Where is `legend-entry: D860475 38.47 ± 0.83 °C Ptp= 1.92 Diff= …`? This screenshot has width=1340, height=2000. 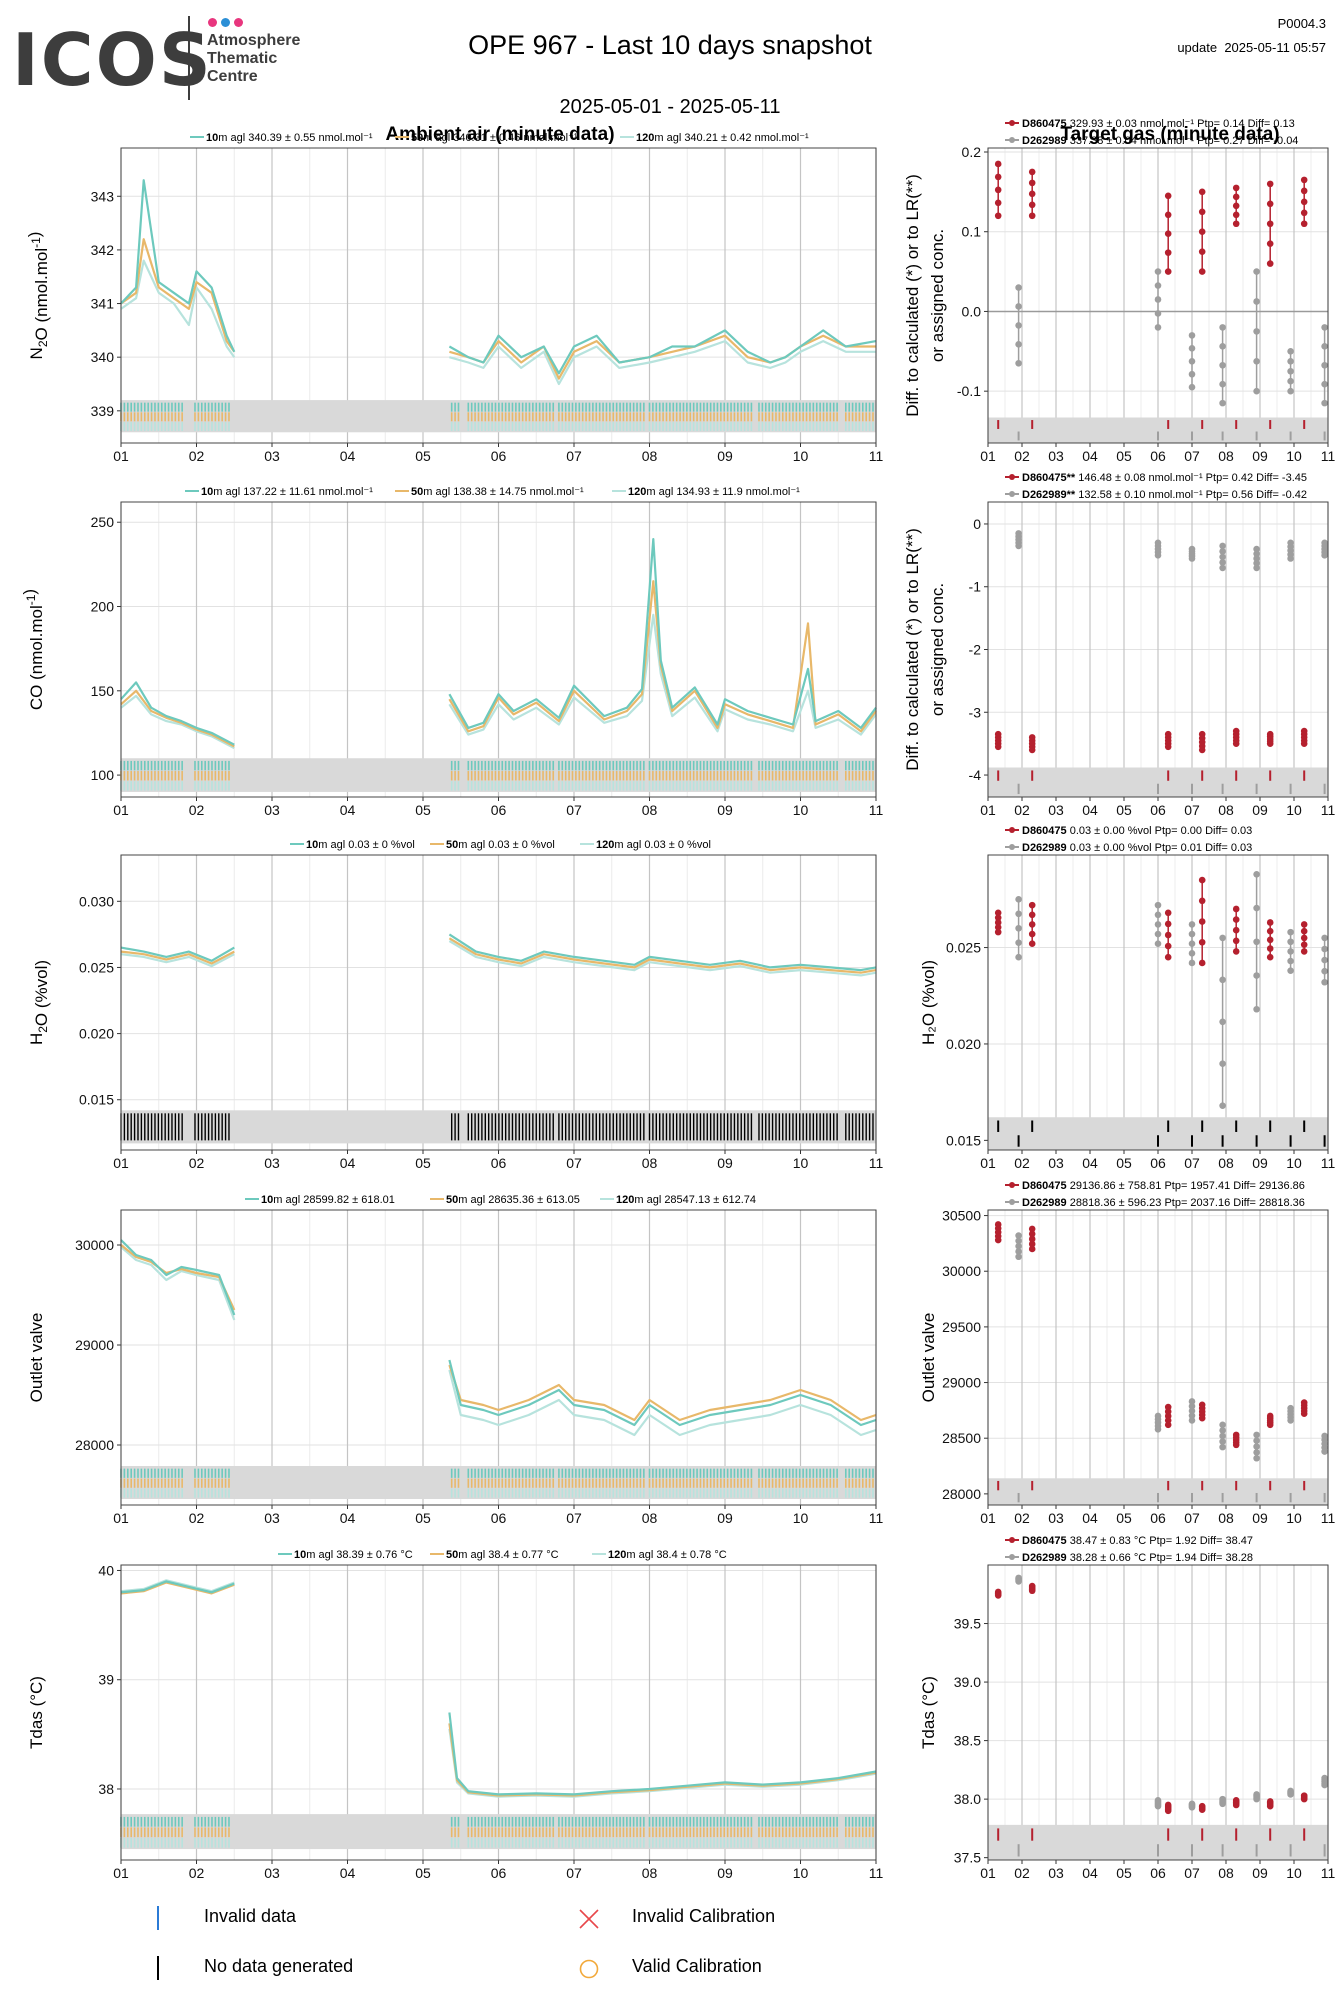
legend-entry: D860475 38.47 ± 0.83 °C Ptp= 1.92 Diff= … is located at coordinates (1137, 1541).